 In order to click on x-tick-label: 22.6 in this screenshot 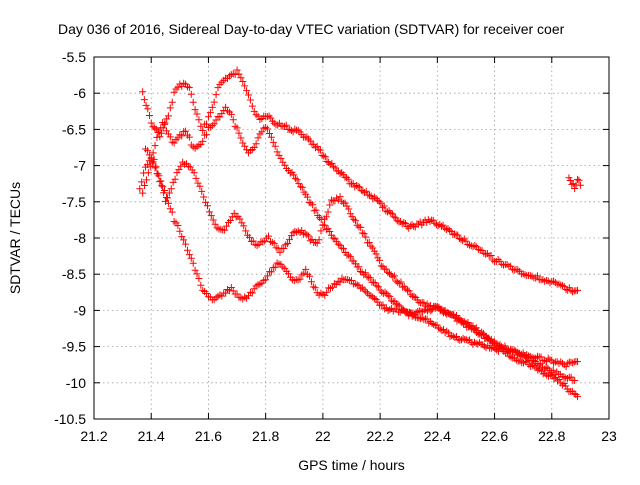, I will do `click(494, 436)`.